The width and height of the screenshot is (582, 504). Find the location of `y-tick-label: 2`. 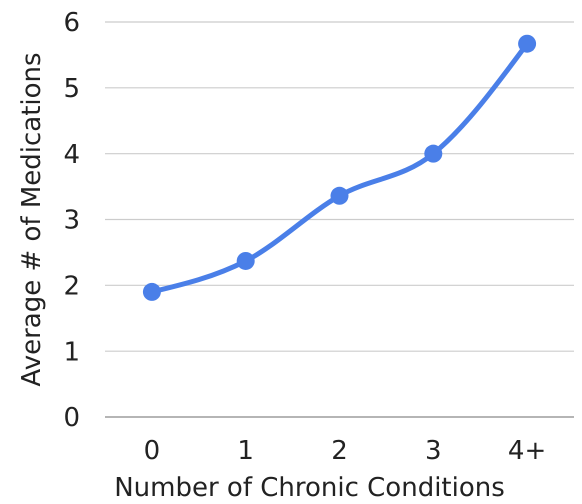

y-tick-label: 2 is located at coordinates (71, 286).